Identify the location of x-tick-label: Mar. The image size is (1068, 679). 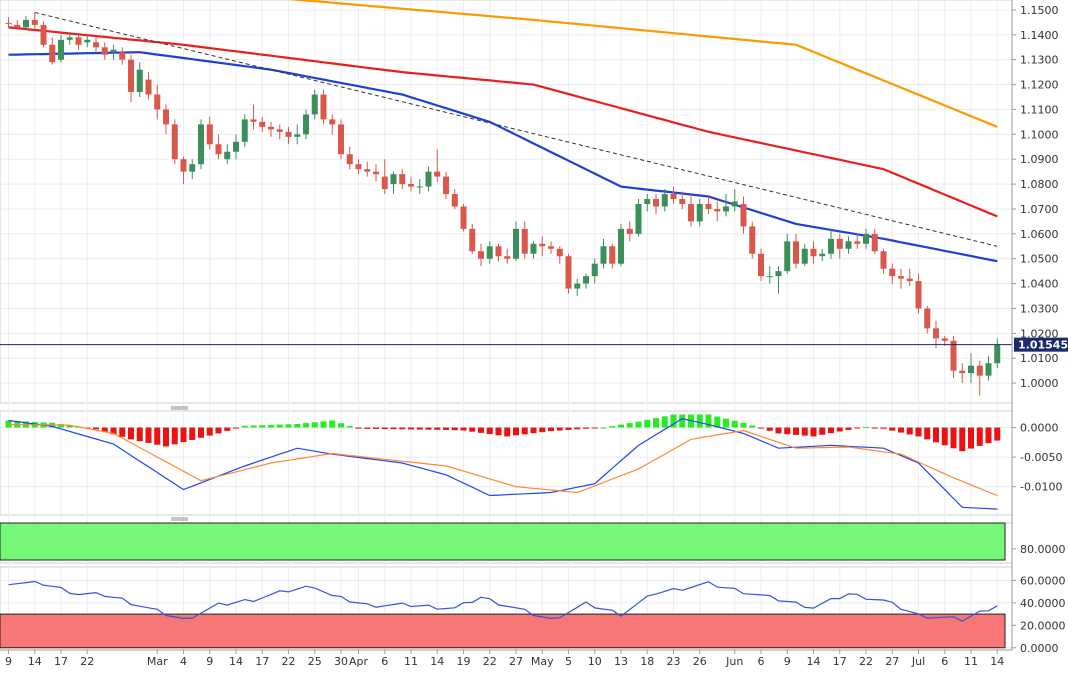
(157, 661).